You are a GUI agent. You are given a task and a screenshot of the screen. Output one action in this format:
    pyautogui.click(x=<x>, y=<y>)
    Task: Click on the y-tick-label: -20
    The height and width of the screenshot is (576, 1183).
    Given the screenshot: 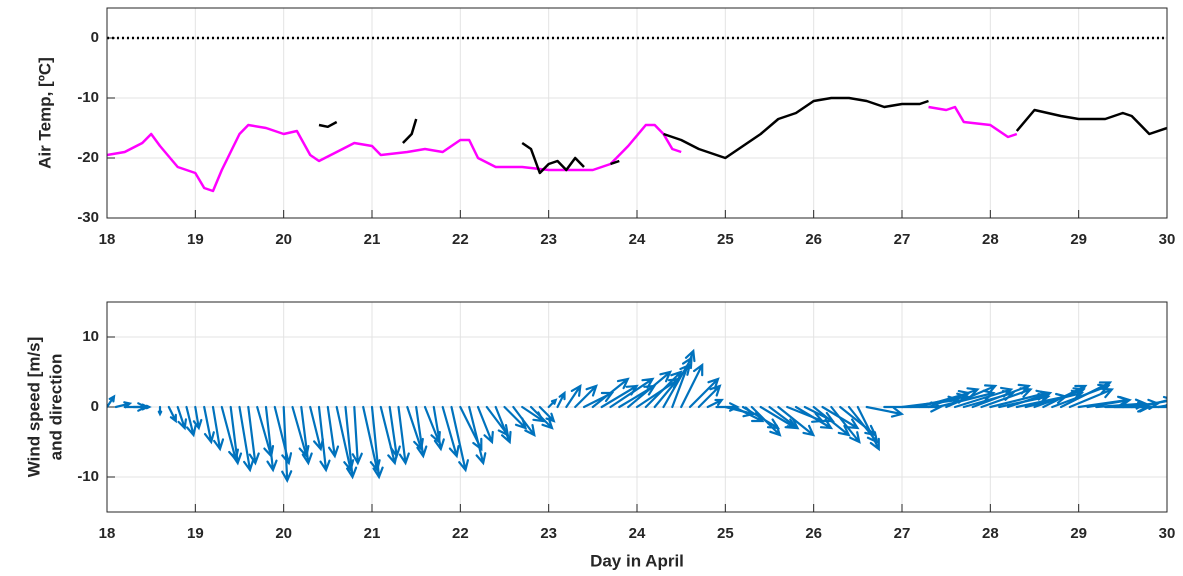 What is the action you would take?
    pyautogui.click(x=88, y=157)
    